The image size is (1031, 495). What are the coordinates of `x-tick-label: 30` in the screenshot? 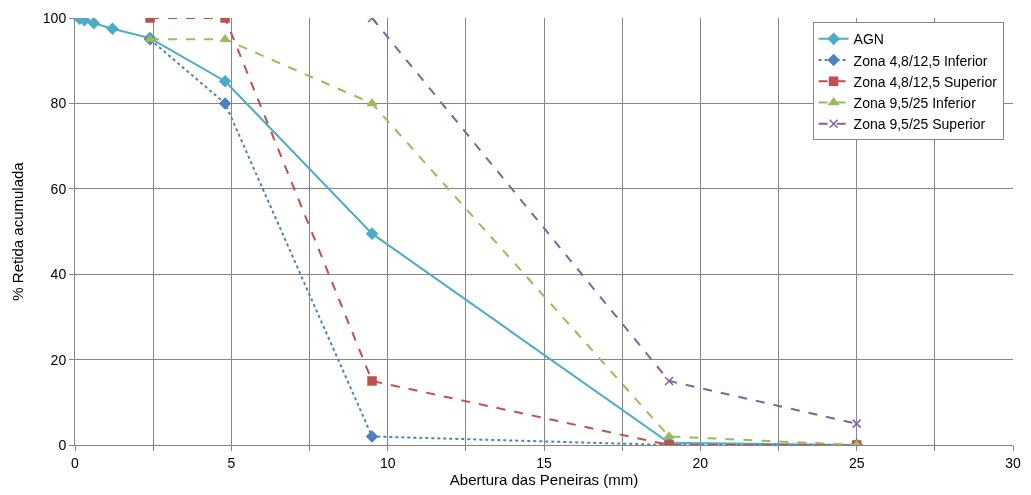 It's located at (1013, 462).